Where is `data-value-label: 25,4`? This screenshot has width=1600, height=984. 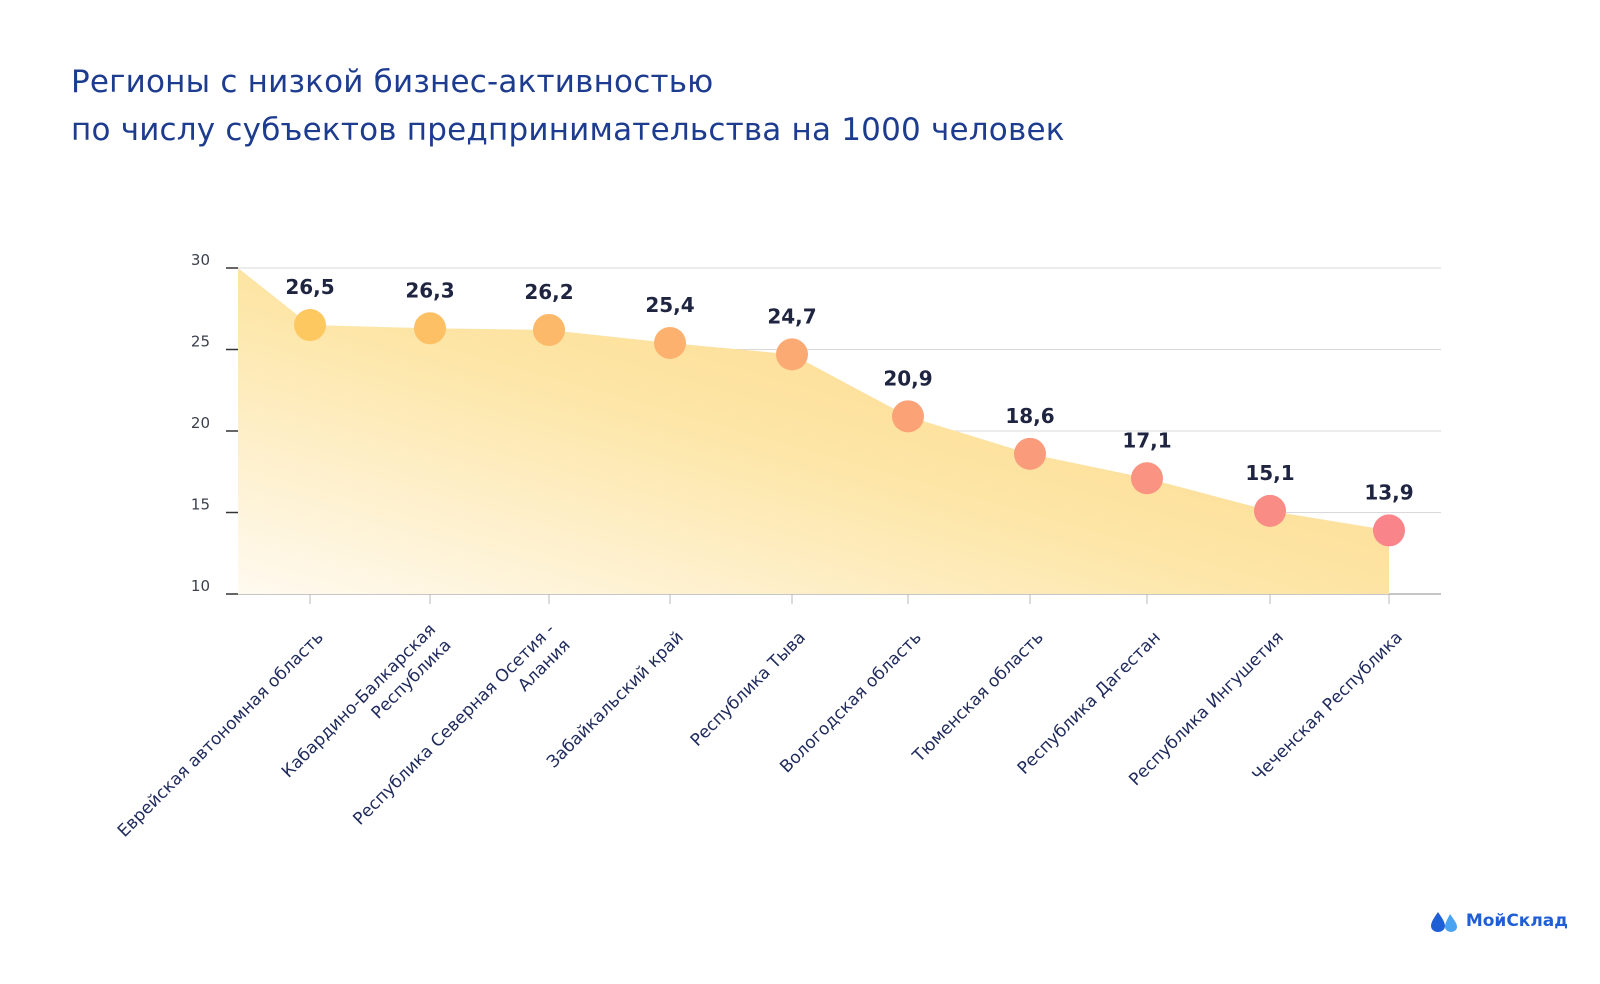
data-value-label: 25,4 is located at coordinates (669, 305).